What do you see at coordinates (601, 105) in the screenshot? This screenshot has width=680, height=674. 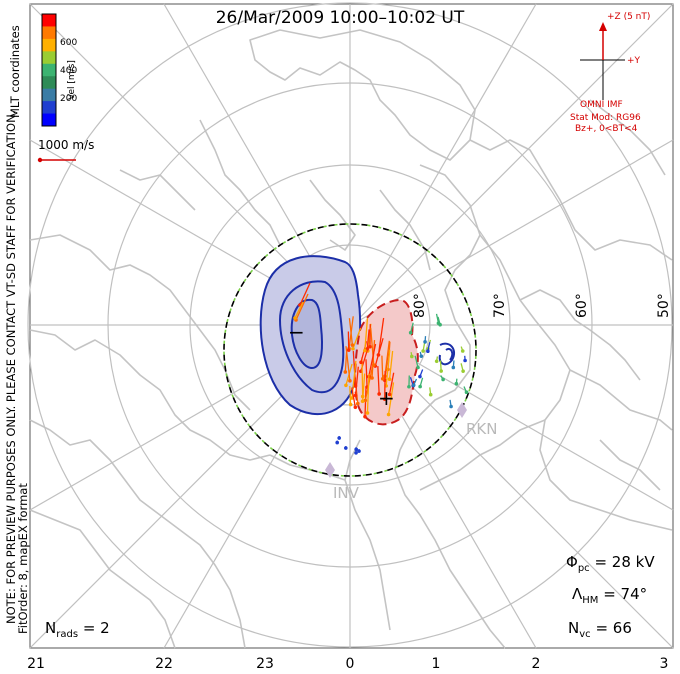 I see `imf-source: OMNI IMF` at bounding box center [601, 105].